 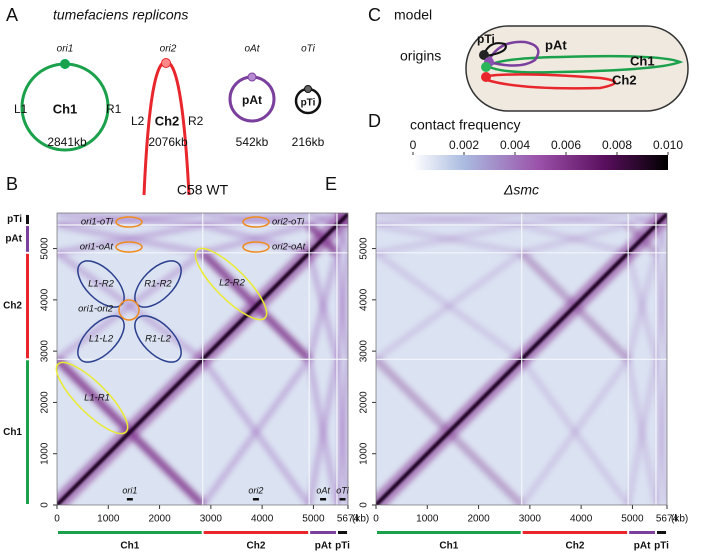 What do you see at coordinates (166, 128) in the screenshot?
I see `ch2-arc` at bounding box center [166, 128].